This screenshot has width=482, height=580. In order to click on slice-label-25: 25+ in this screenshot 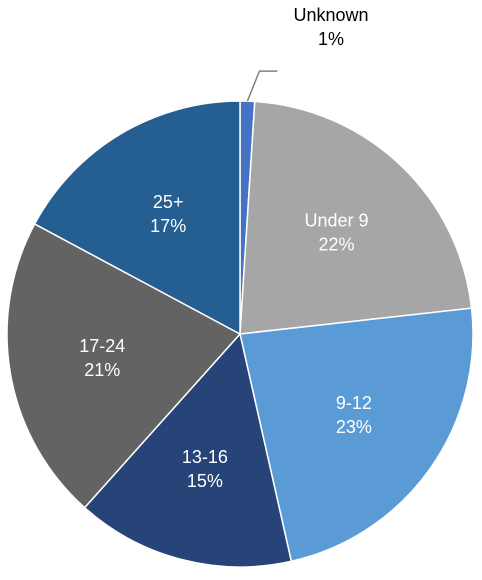, I will do `click(168, 202)`.